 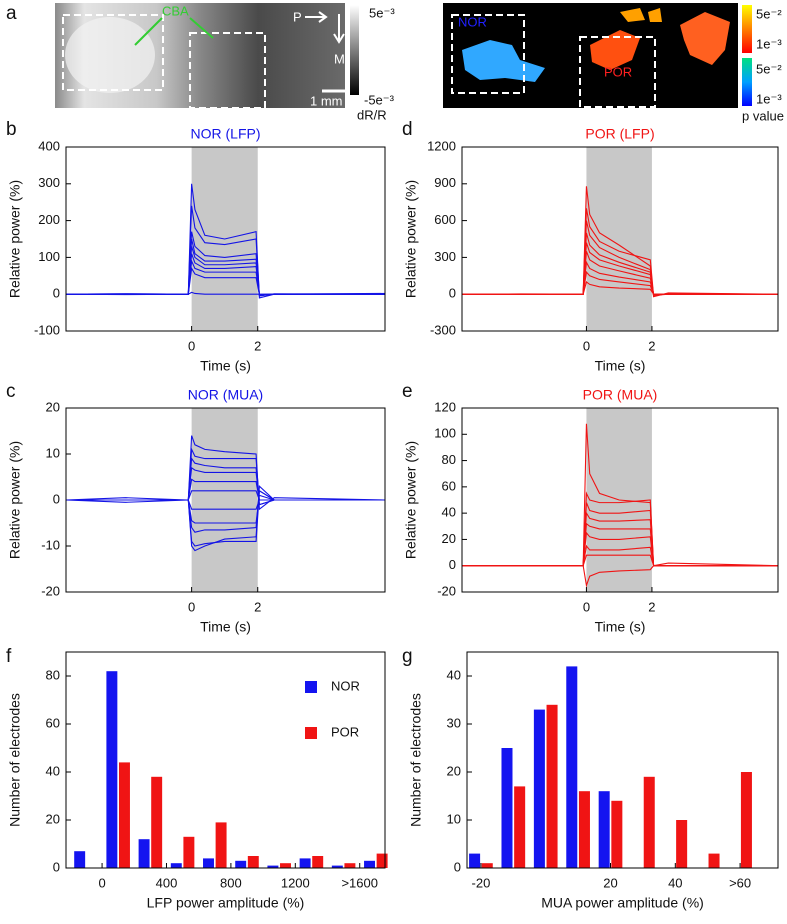 What do you see at coordinates (345, 731) in the screenshot?
I see `legend-label: POR` at bounding box center [345, 731].